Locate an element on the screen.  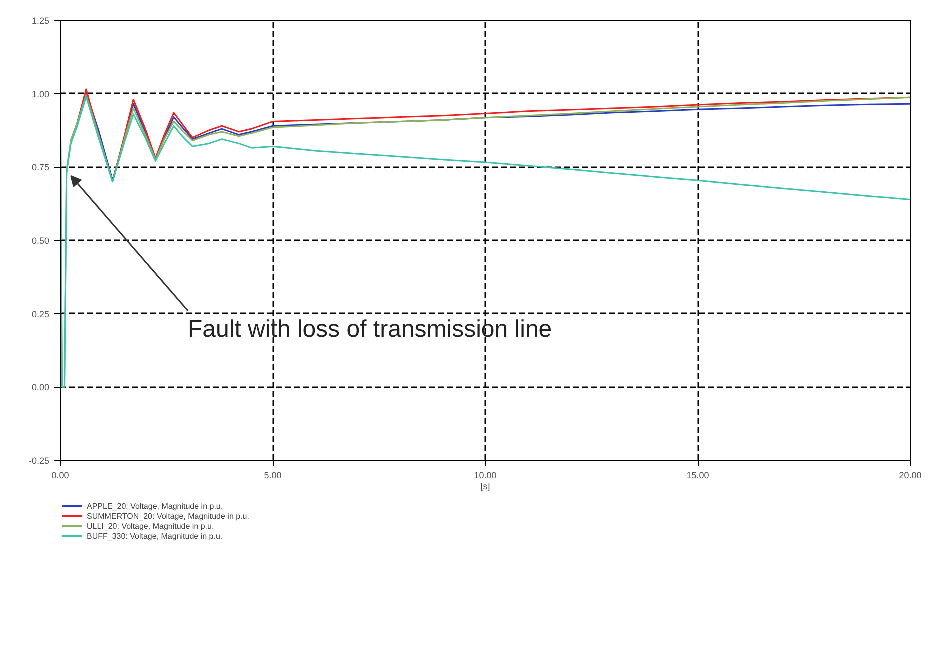
y-tick-label: -0.25 is located at coordinates (39, 461).